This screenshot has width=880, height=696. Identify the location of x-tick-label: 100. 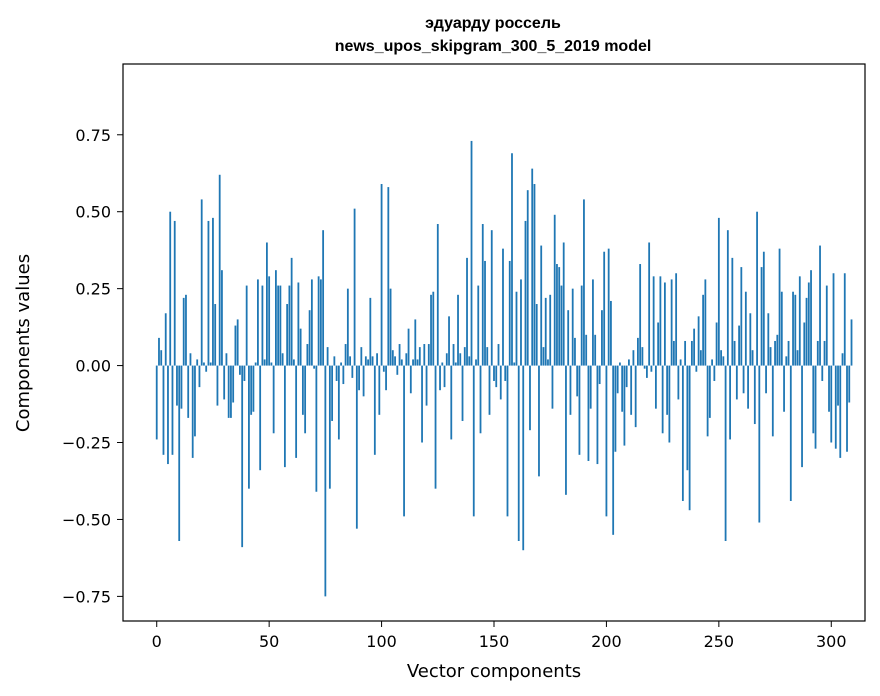
(381, 641).